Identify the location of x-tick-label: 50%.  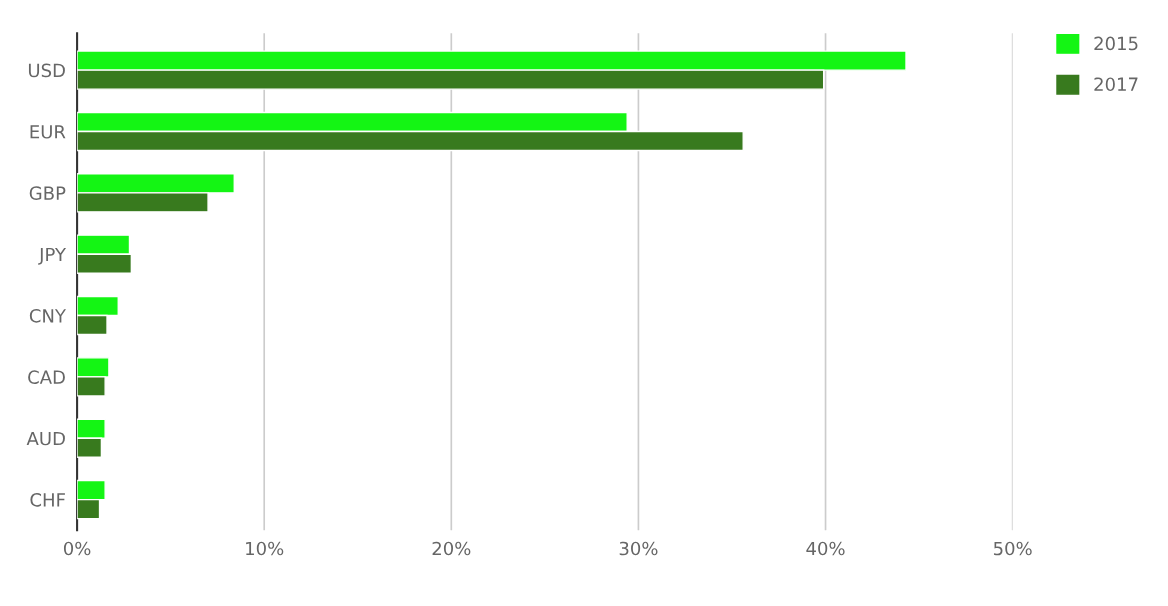
(1012, 548).